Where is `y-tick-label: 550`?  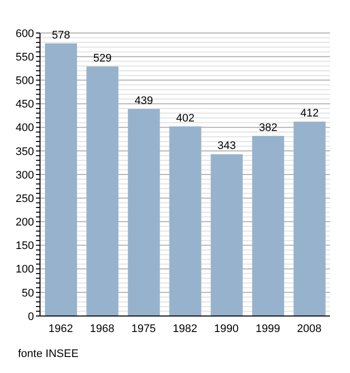
y-tick-label: 550 is located at coordinates (25, 57).